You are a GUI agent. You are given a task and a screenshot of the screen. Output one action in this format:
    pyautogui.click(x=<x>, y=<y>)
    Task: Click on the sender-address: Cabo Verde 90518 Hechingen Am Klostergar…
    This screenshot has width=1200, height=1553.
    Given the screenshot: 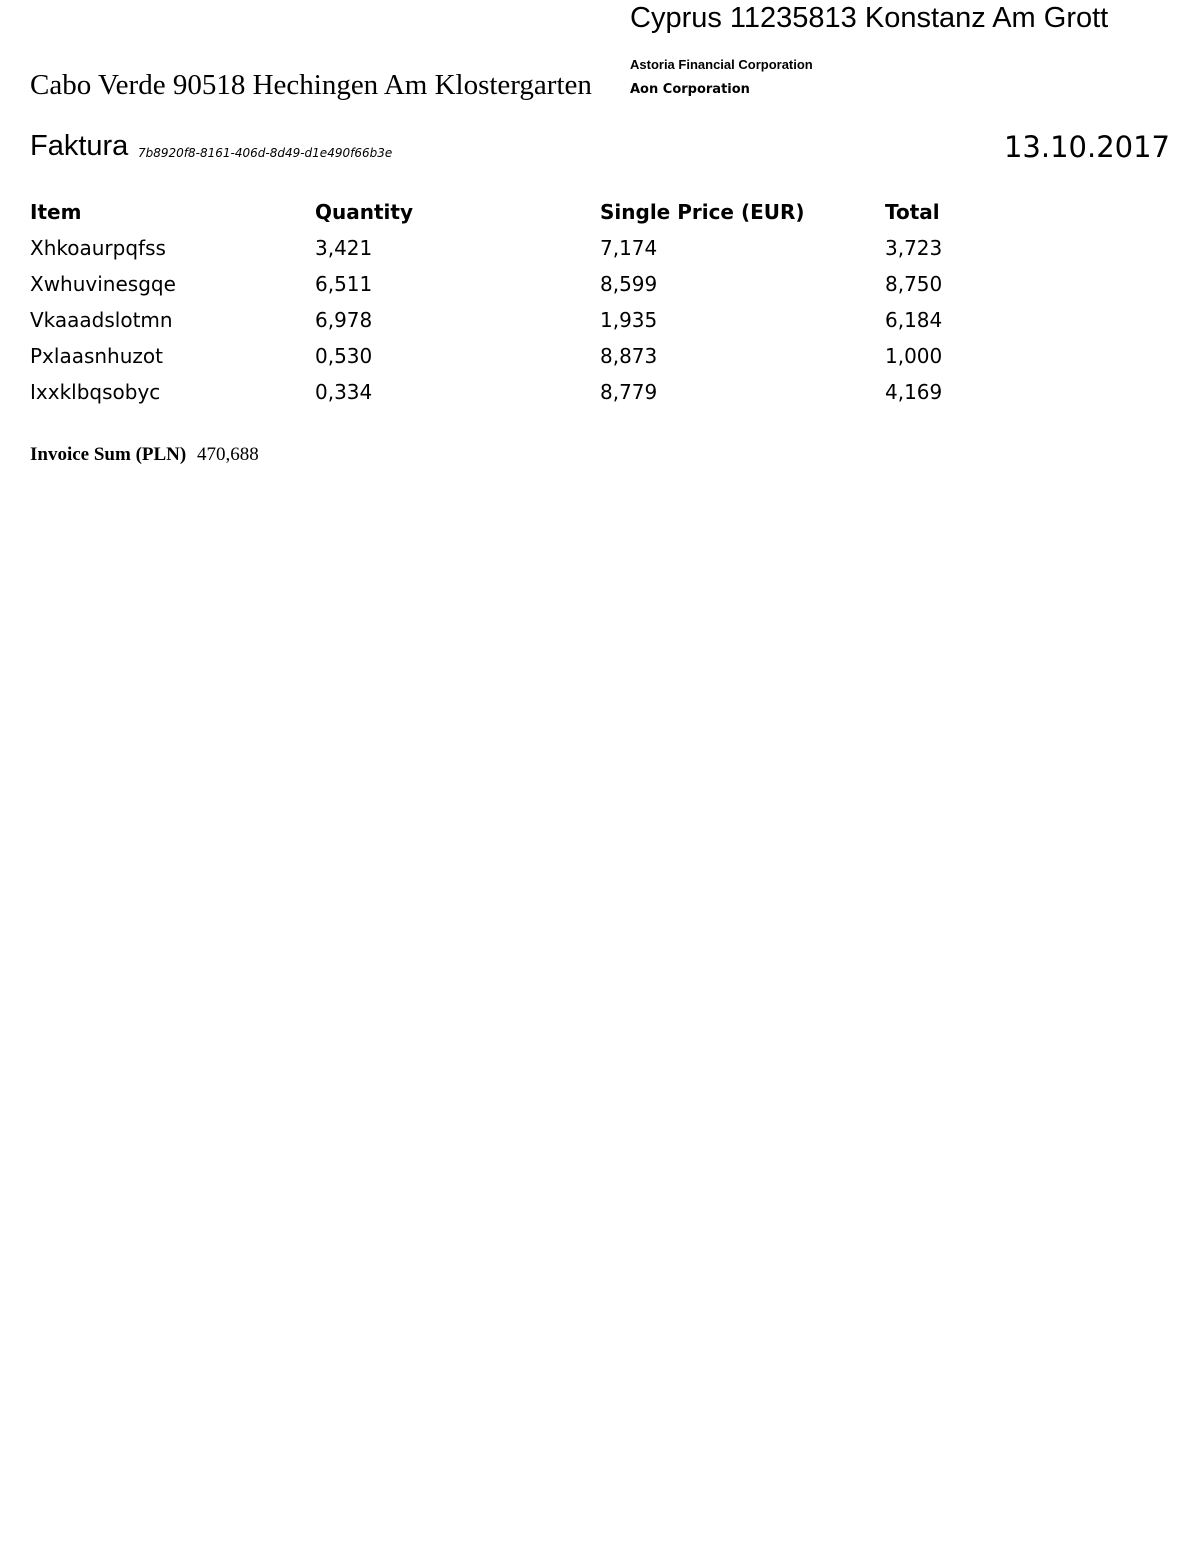 What is the action you would take?
    pyautogui.click(x=311, y=85)
    